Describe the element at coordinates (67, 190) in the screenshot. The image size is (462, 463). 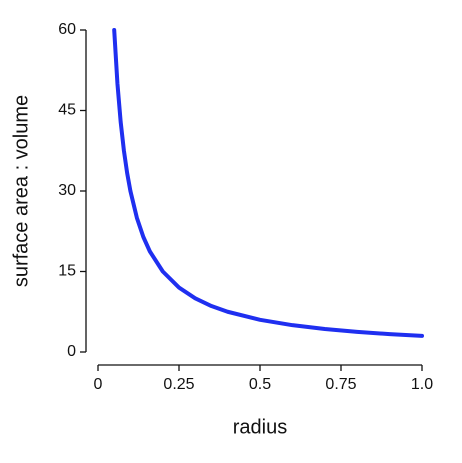
I see `y-tick-label: 30` at that location.